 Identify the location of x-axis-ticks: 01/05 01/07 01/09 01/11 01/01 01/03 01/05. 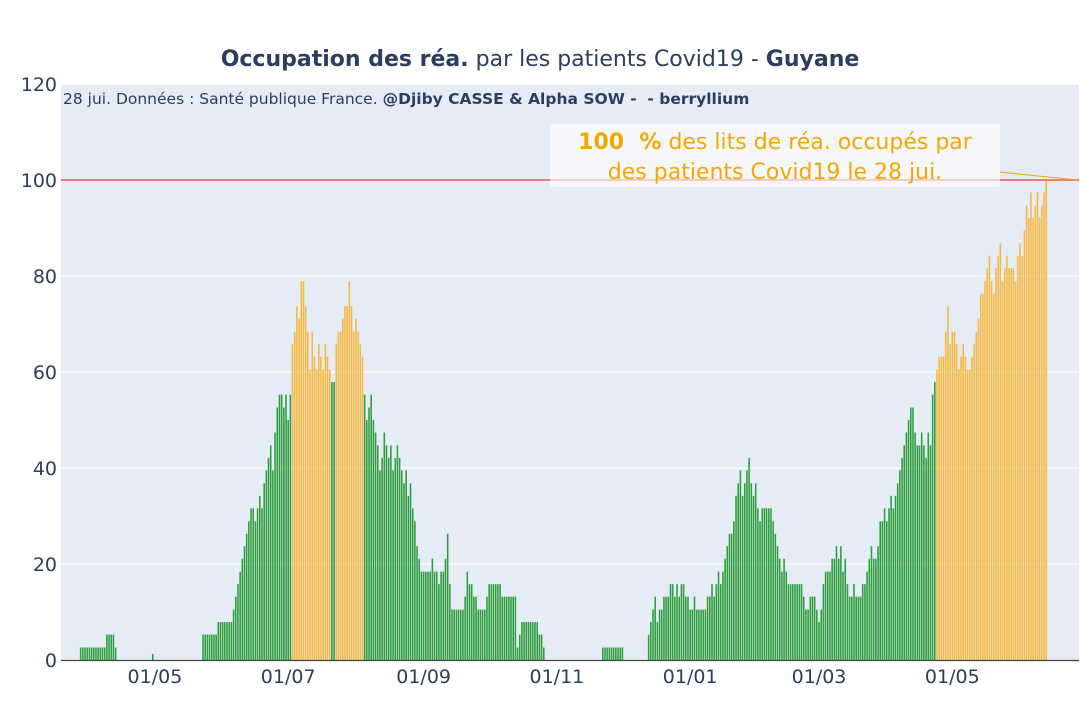
(554, 677).